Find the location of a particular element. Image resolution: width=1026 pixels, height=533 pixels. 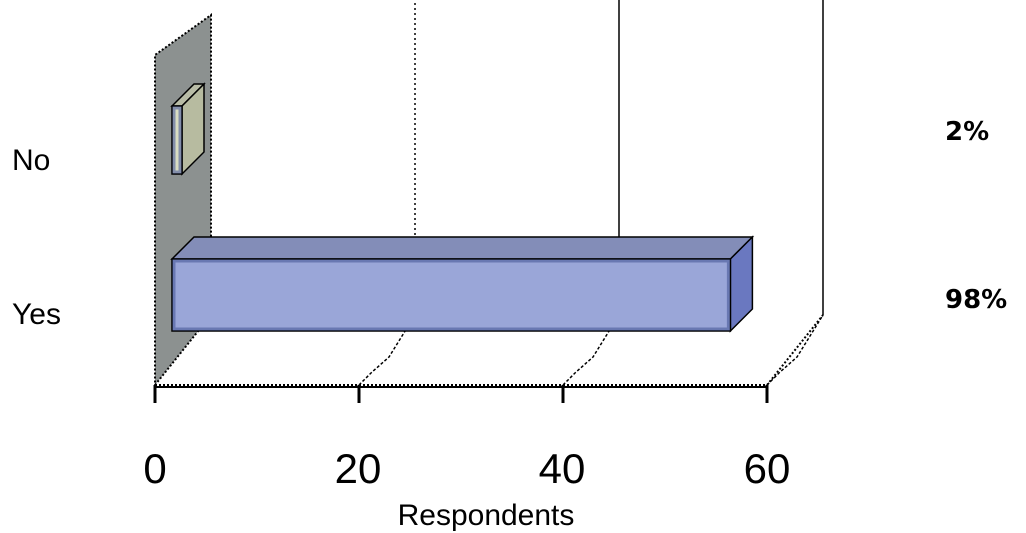

bar-no is located at coordinates (188, 129).